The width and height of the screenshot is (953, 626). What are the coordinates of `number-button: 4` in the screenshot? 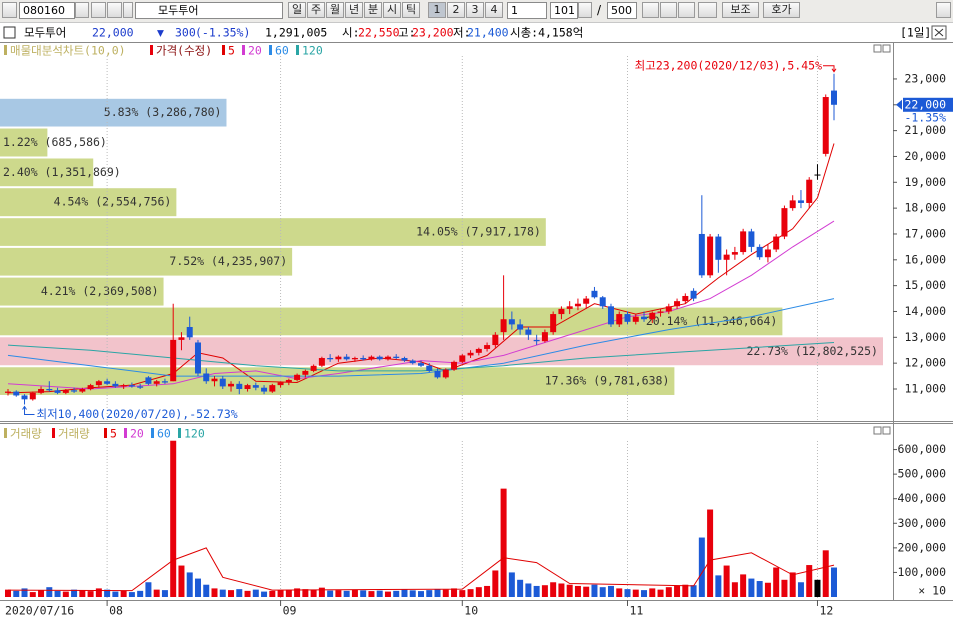 It's located at (494, 10).